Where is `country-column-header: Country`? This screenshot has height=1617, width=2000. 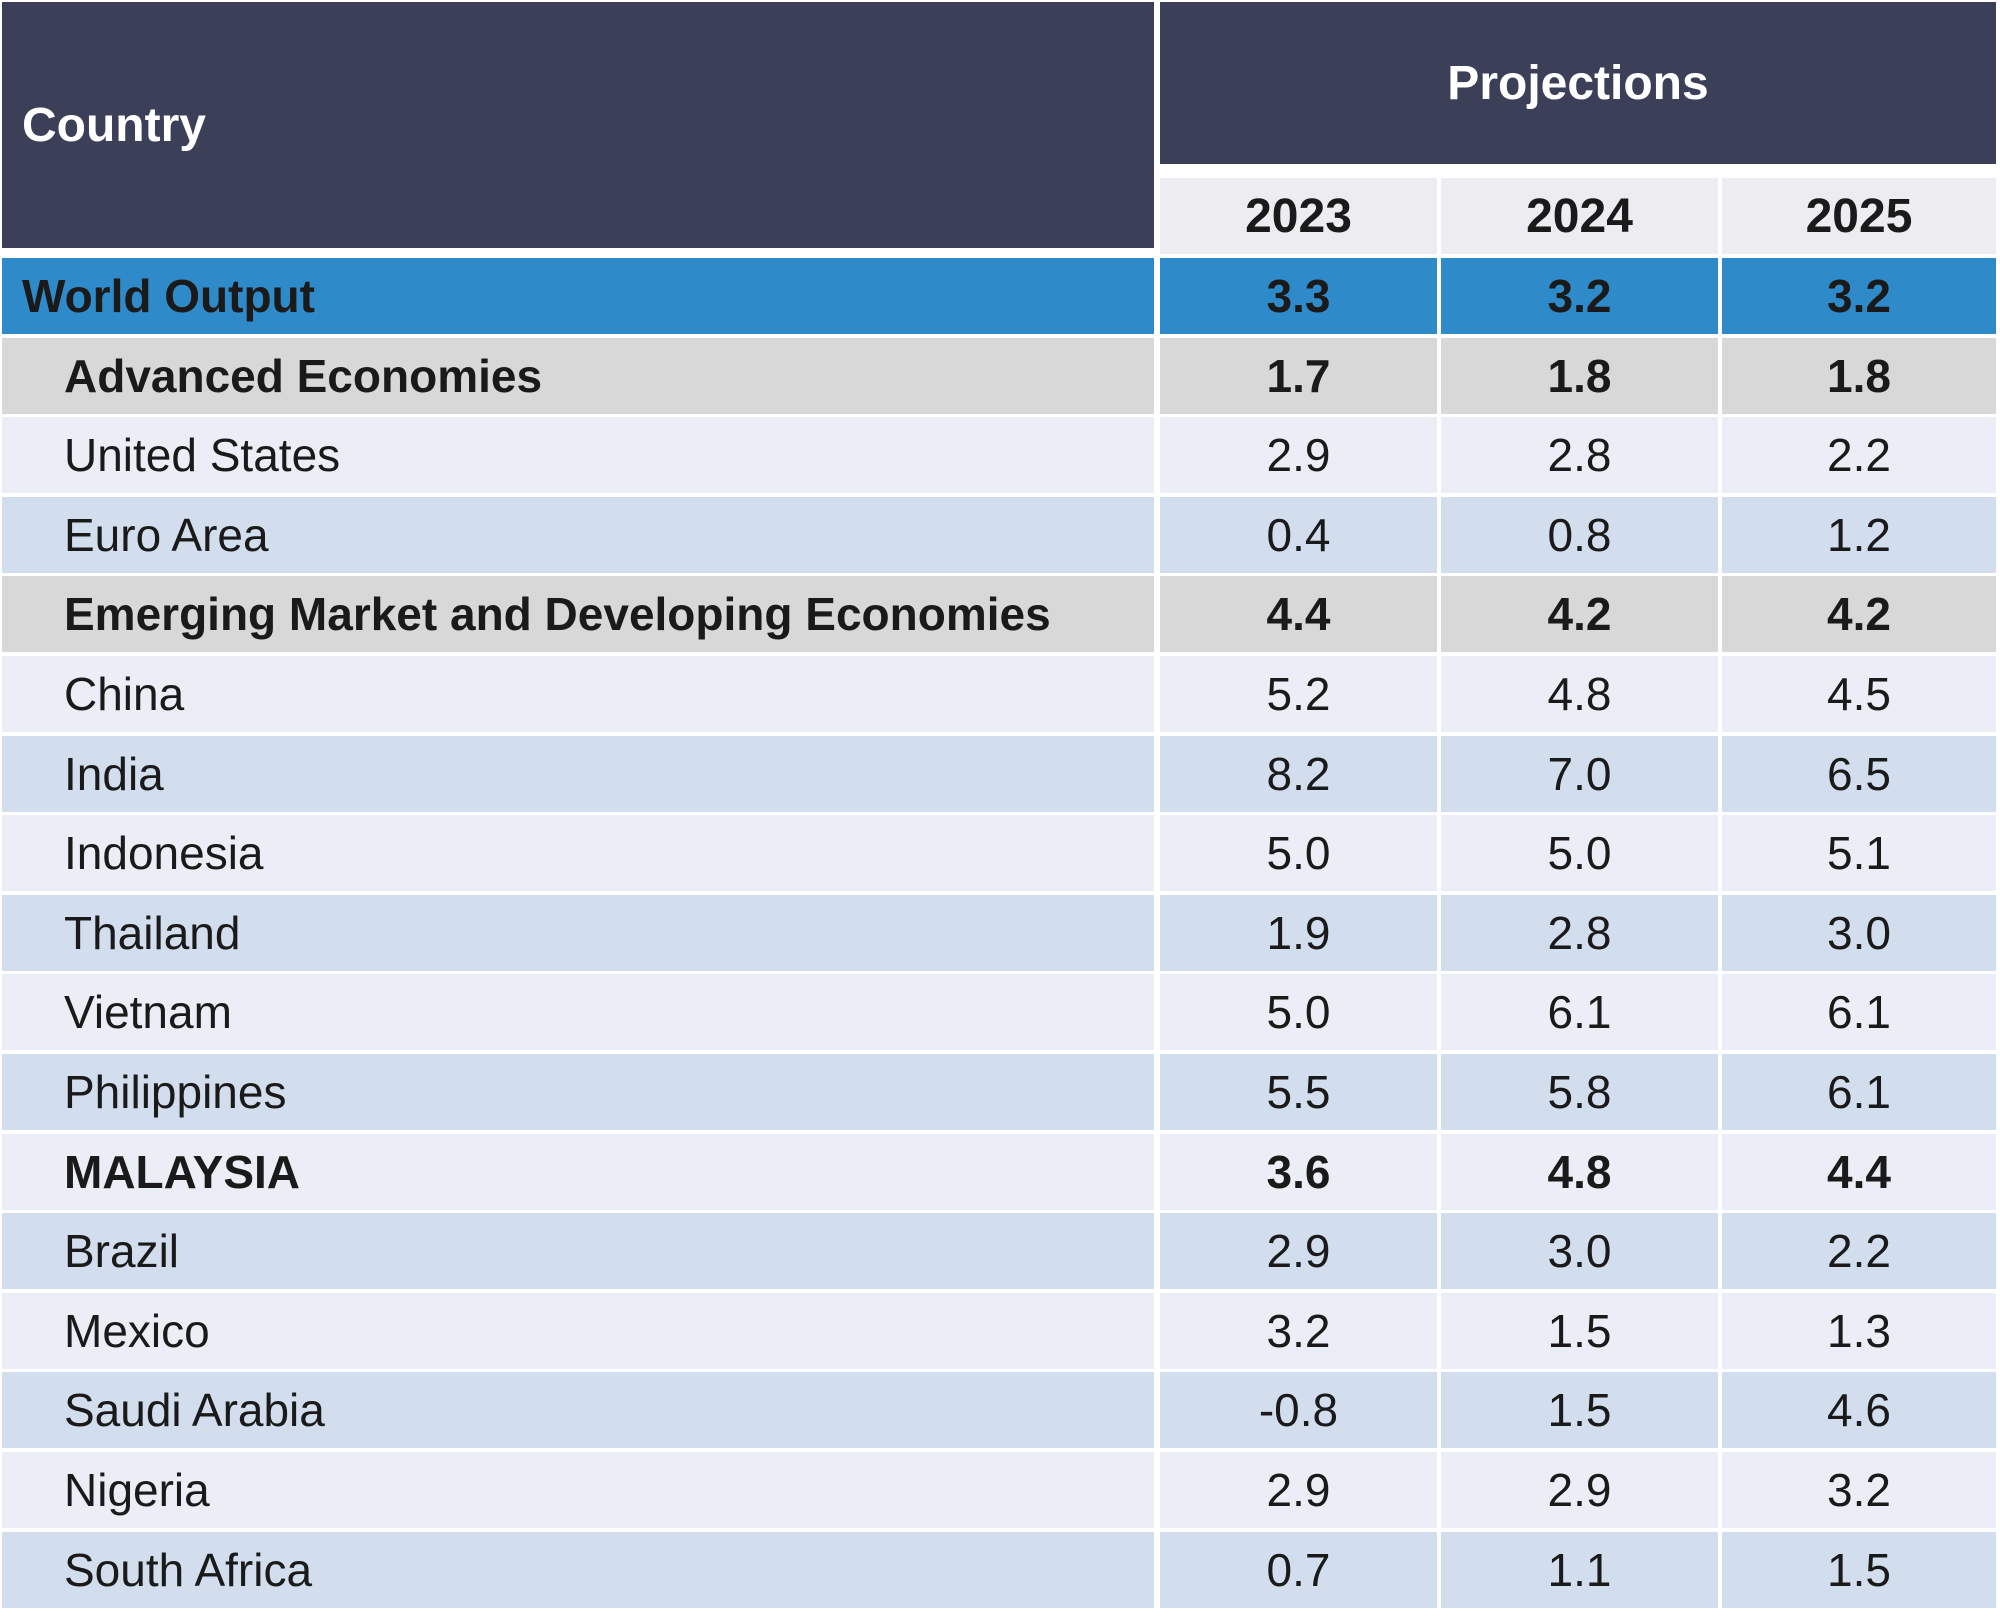
country-column-header: Country is located at coordinates (578, 125).